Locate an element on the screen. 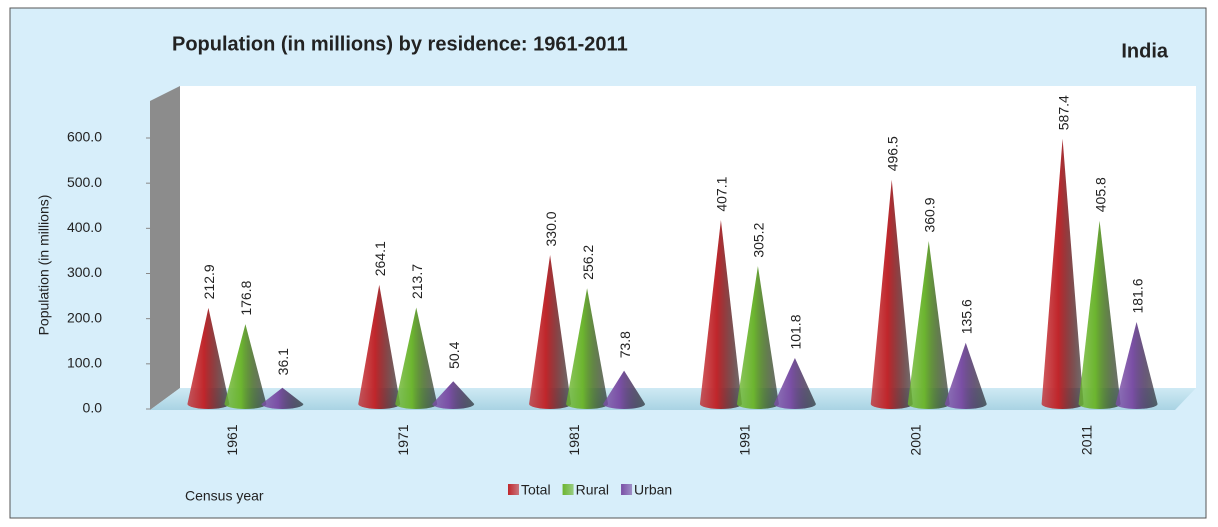 Image resolution: width=1218 pixels, height=527 pixels. x-tick-label: 1961 is located at coordinates (232, 439).